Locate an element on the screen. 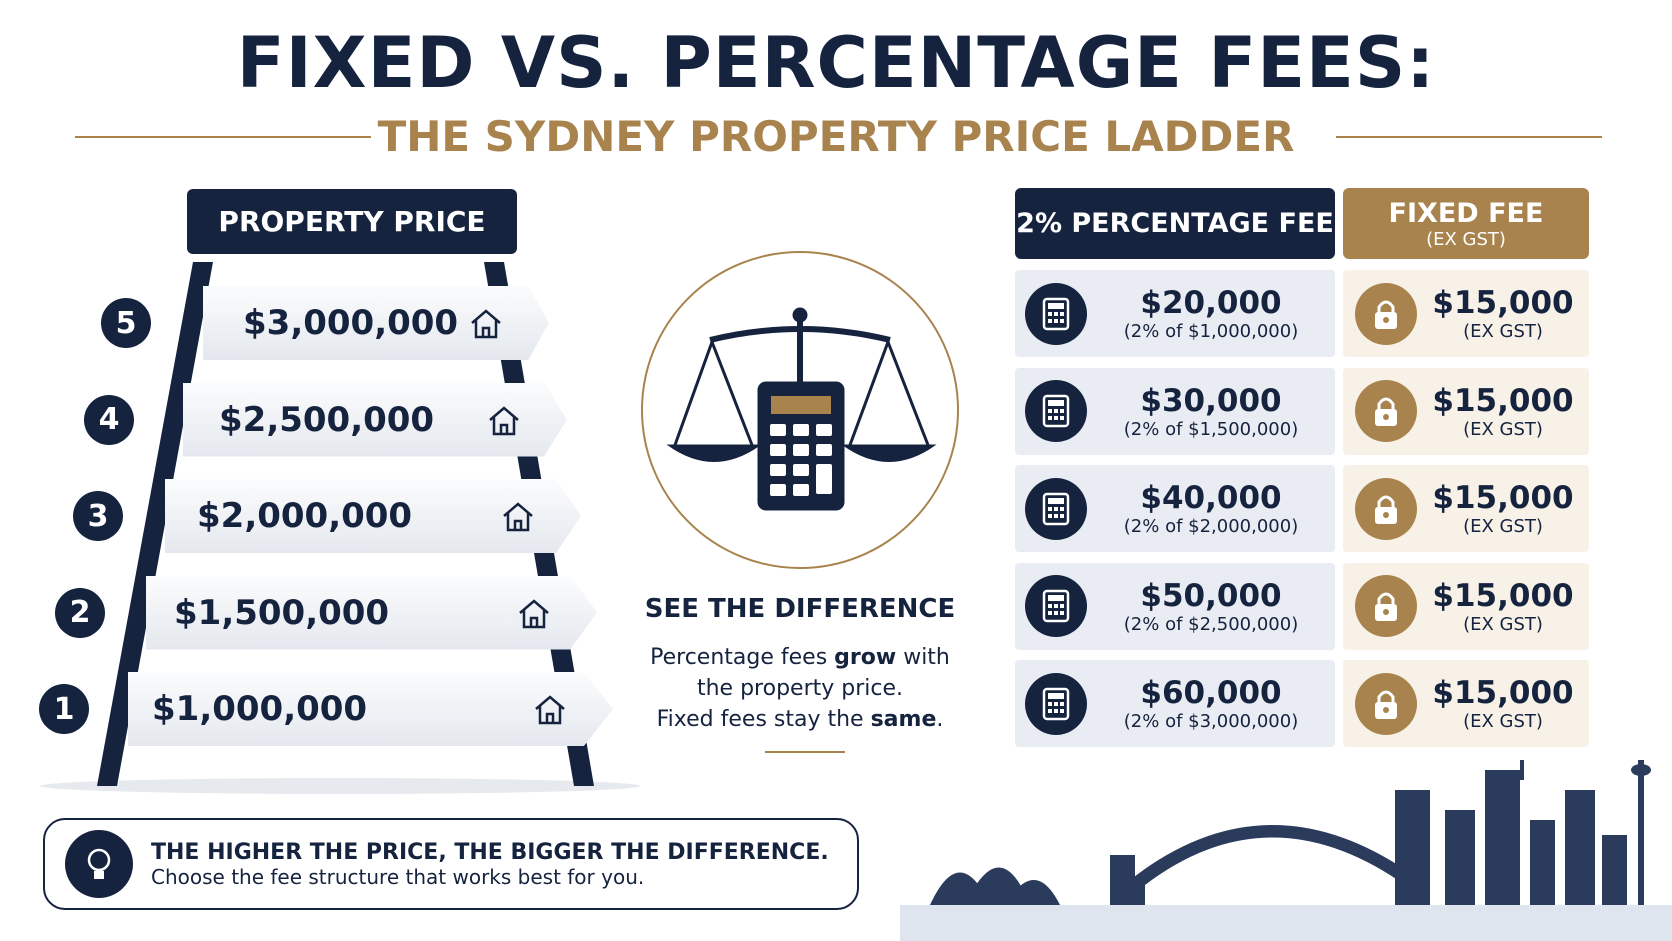 The image size is (1672, 941). fixed-header: FIXED FEE (EX GST) is located at coordinates (1466, 223).